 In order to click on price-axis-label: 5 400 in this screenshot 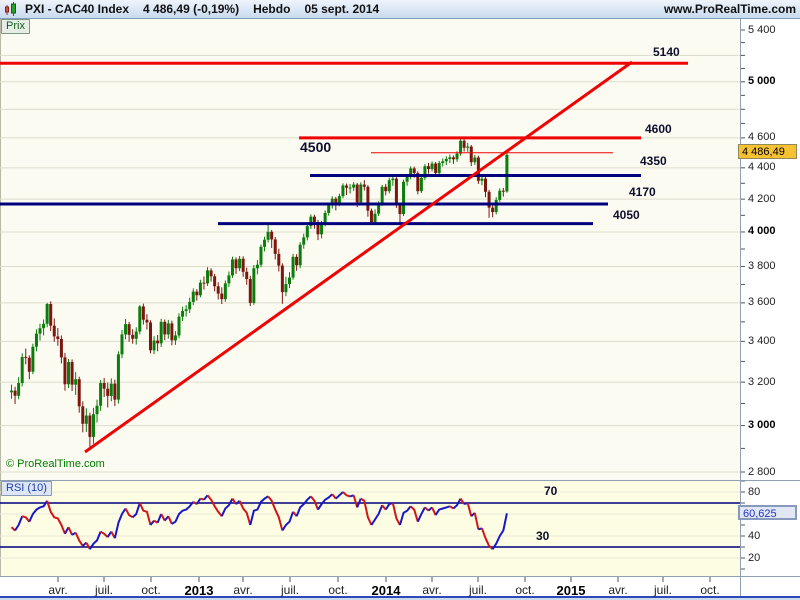, I will do `click(762, 29)`.